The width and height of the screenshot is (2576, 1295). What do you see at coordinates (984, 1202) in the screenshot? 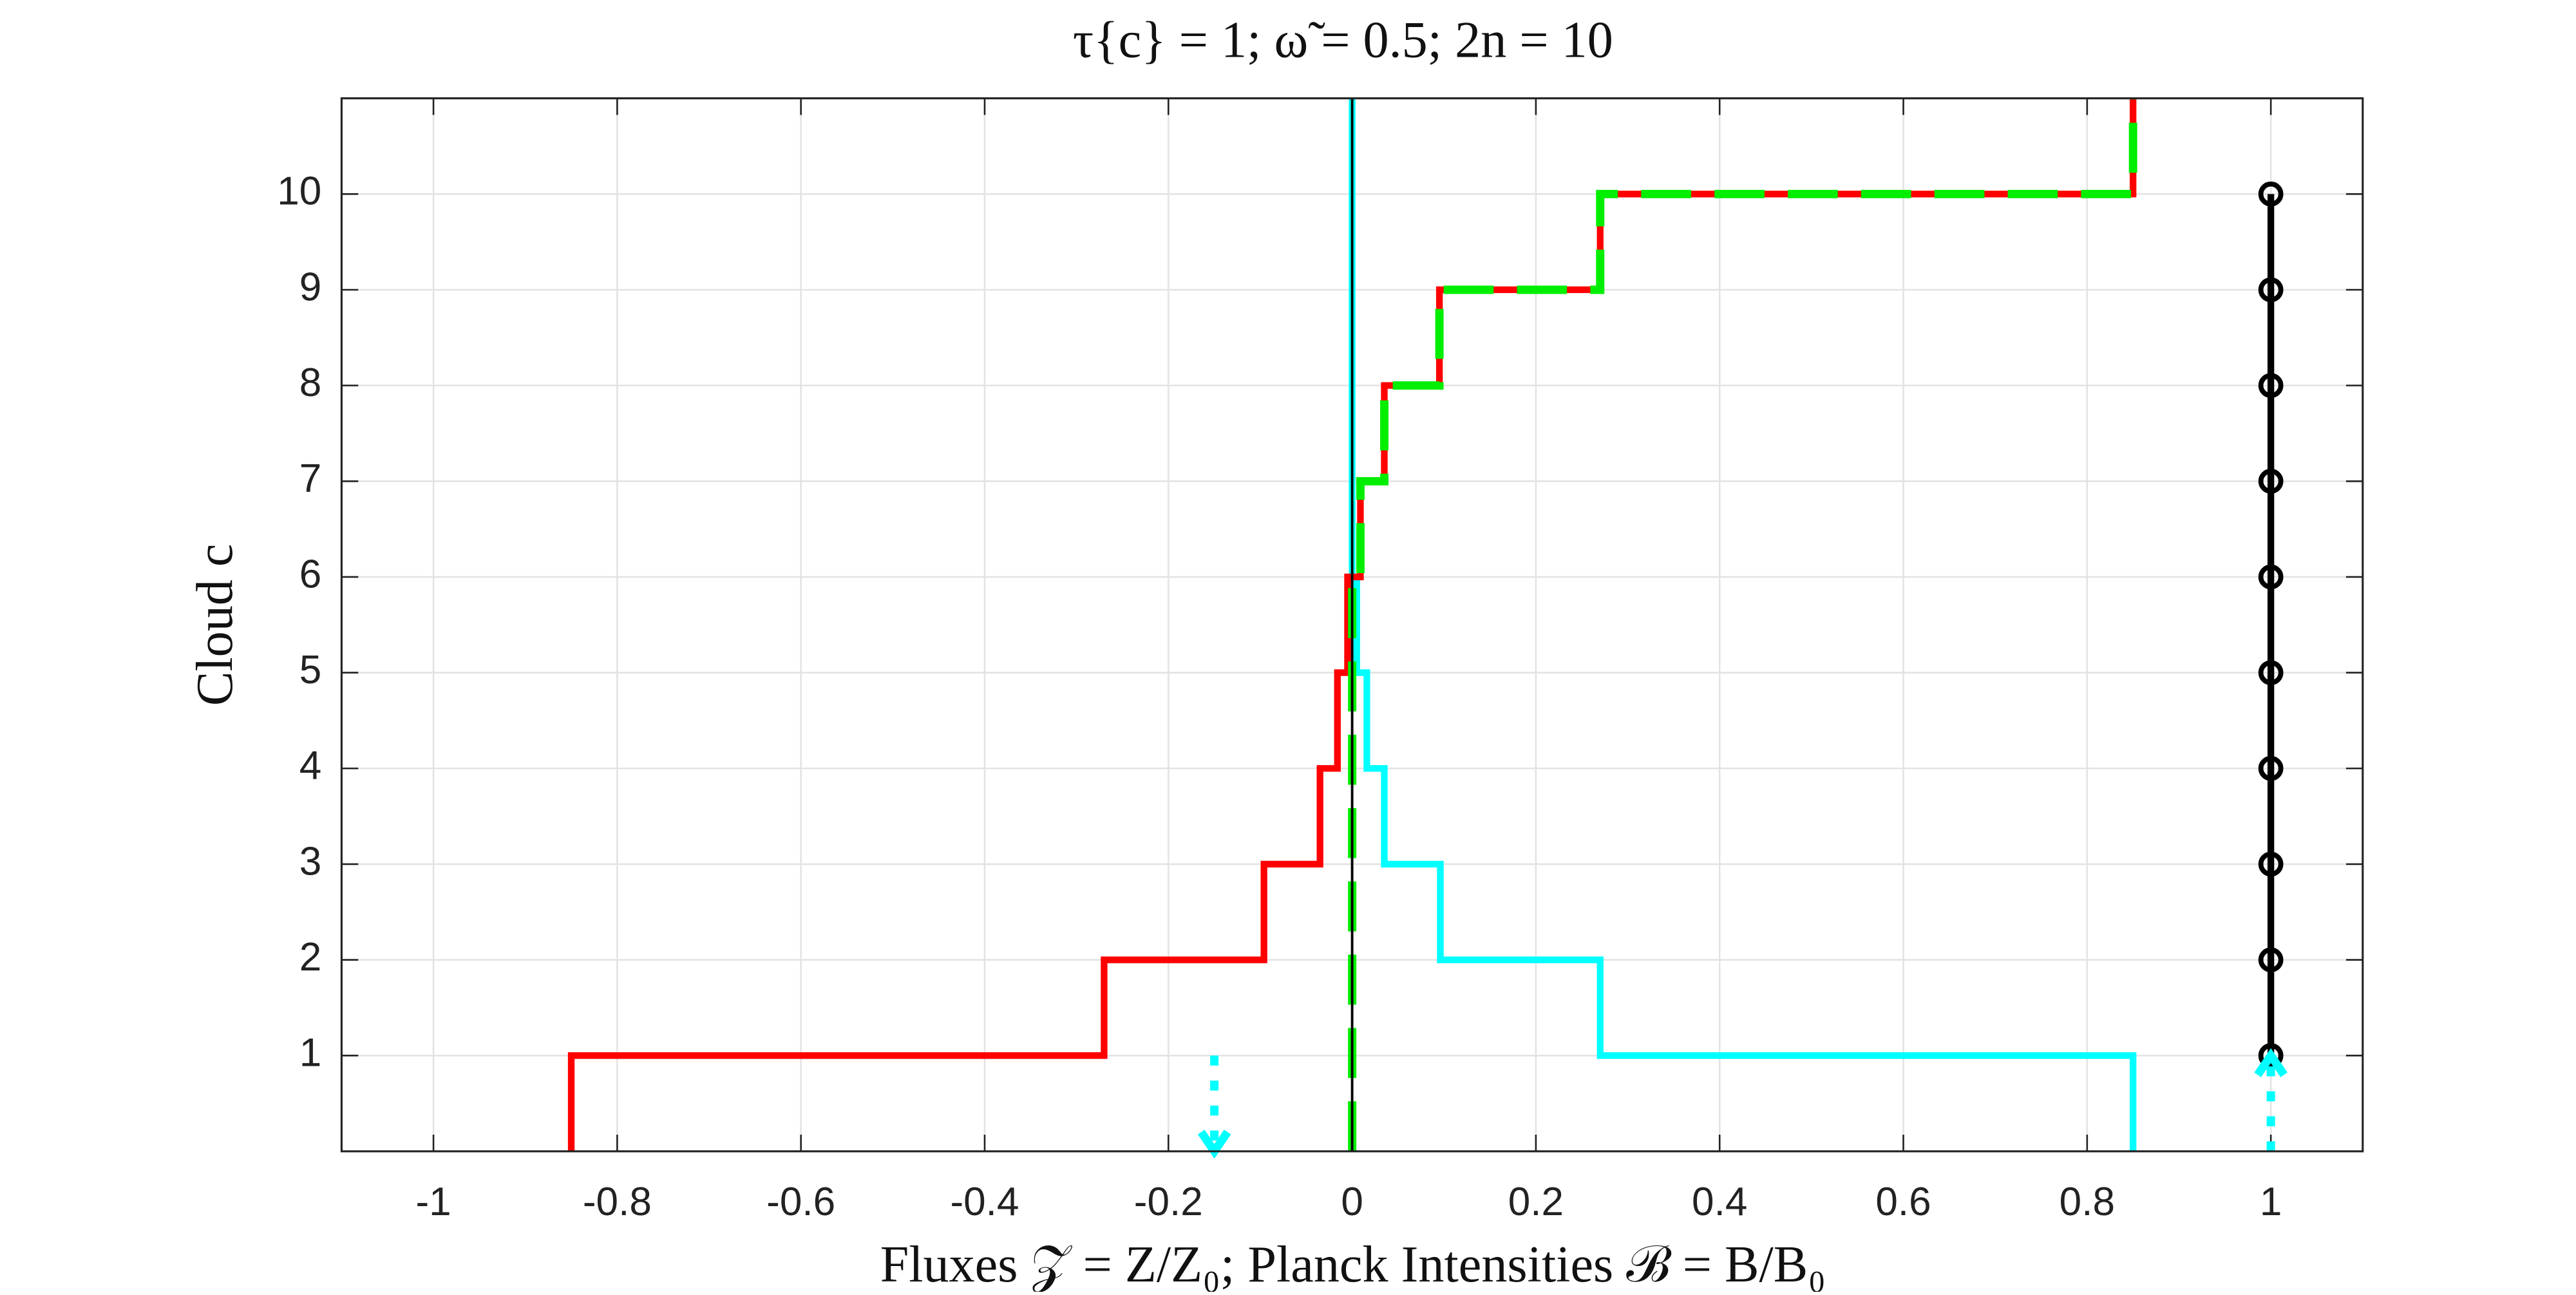
I see `x-tick-label: -0.4` at bounding box center [984, 1202].